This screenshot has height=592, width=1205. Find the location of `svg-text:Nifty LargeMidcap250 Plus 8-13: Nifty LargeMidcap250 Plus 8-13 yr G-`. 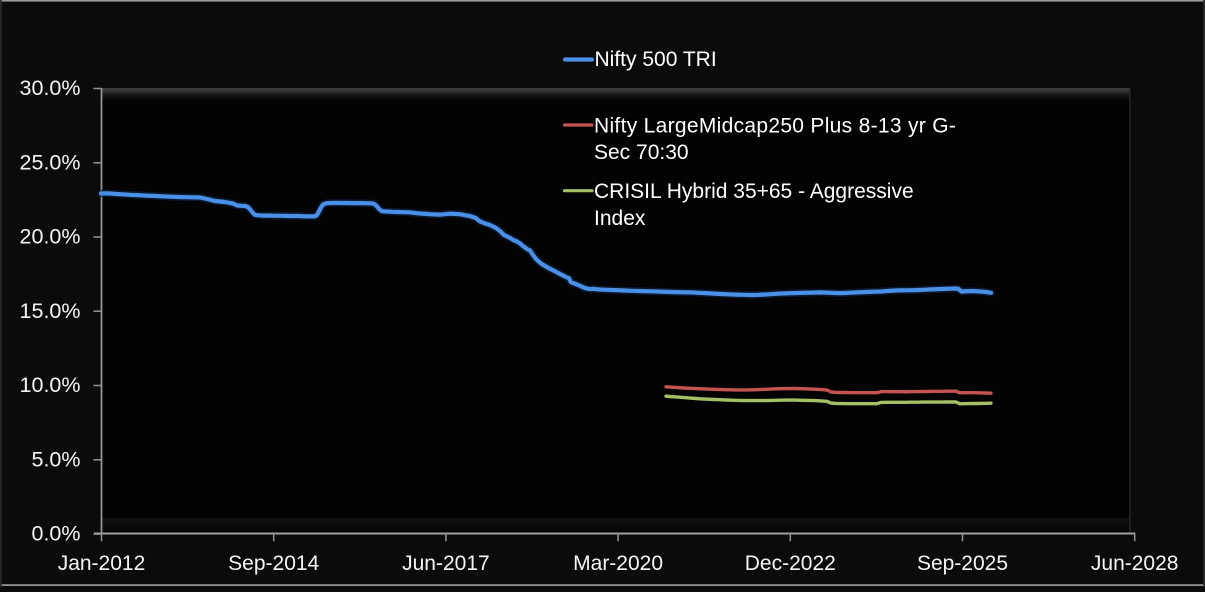

svg-text:Nifty LargeMidcap250 Plus 8-13: Nifty LargeMidcap250 Plus 8-13 yr G- is located at coordinates (775, 126).